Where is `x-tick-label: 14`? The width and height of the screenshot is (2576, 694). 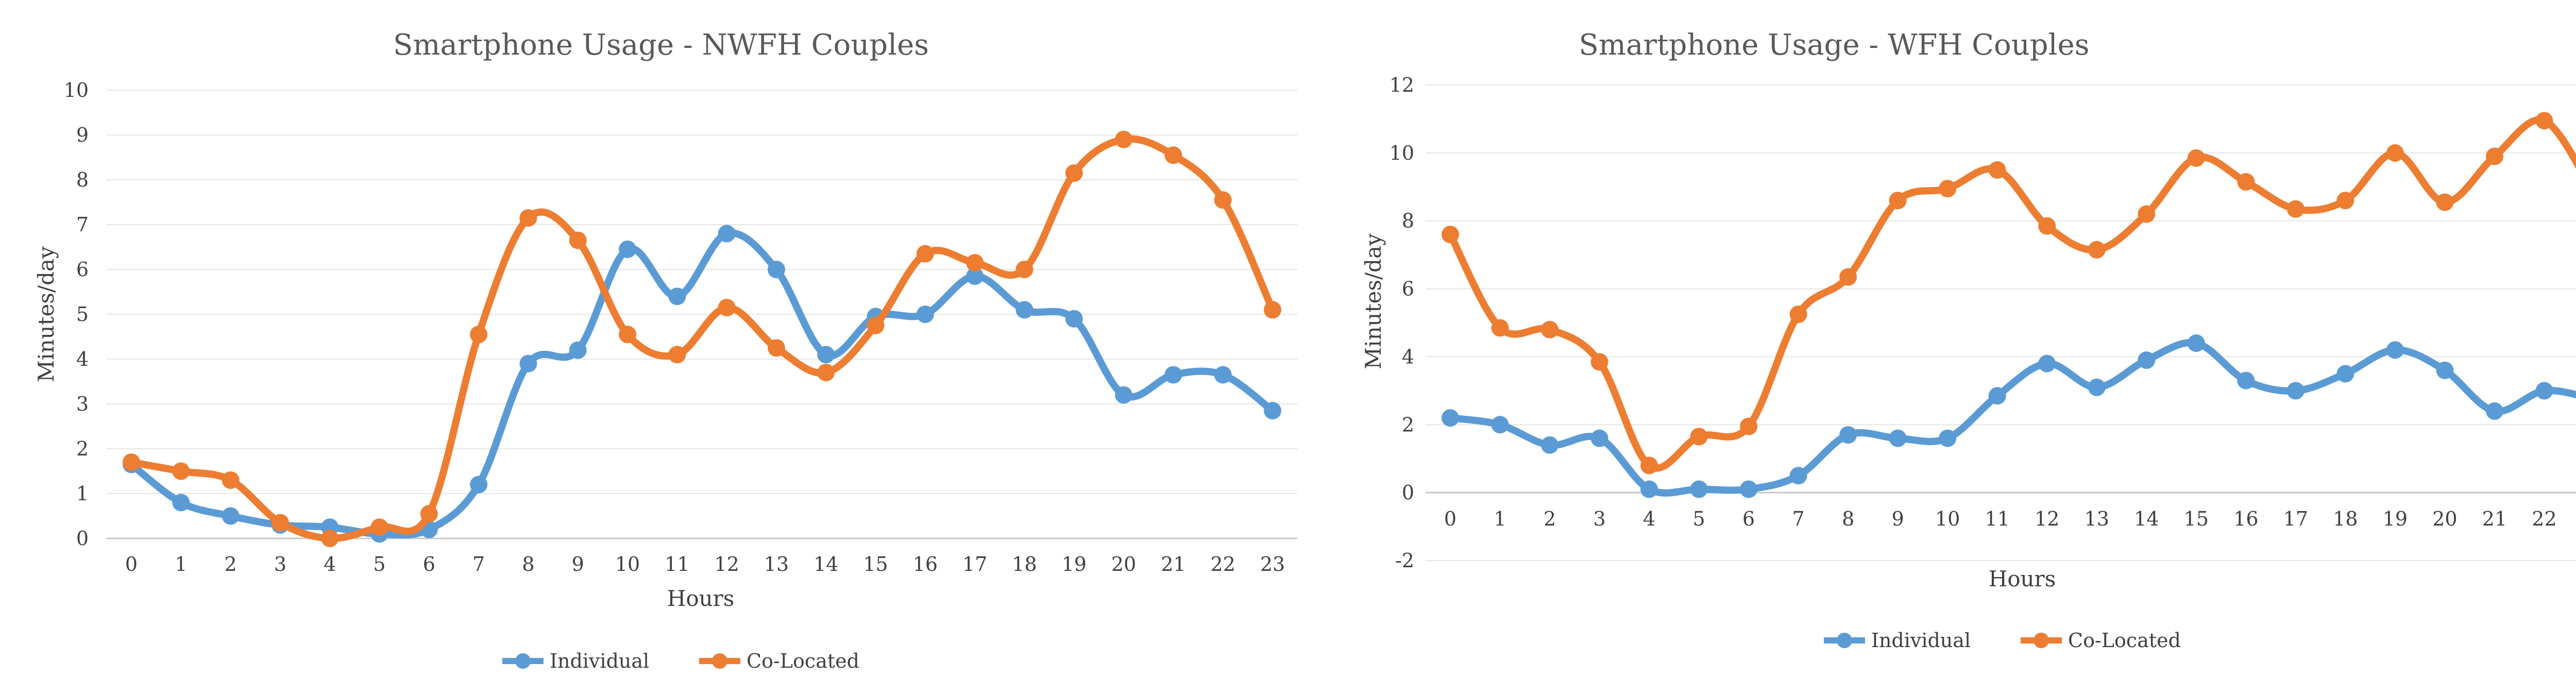 x-tick-label: 14 is located at coordinates (2146, 518).